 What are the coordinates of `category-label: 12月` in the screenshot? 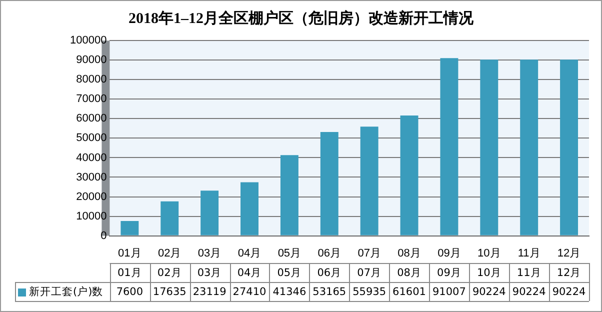 It's located at (569, 273).